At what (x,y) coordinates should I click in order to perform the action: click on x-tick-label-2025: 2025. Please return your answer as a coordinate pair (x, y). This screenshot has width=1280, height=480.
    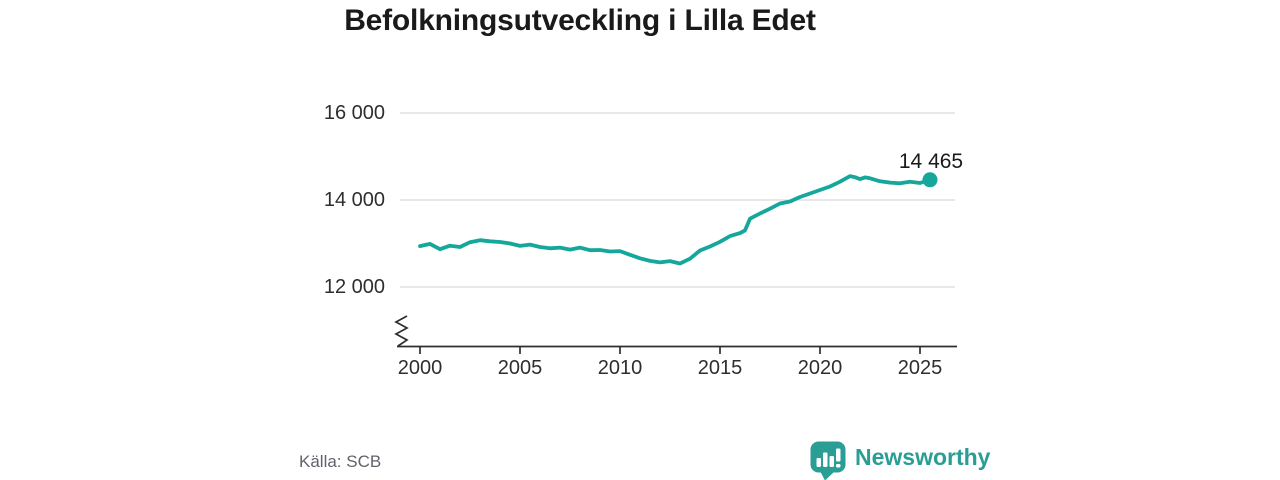
    Looking at the image, I should click on (920, 368).